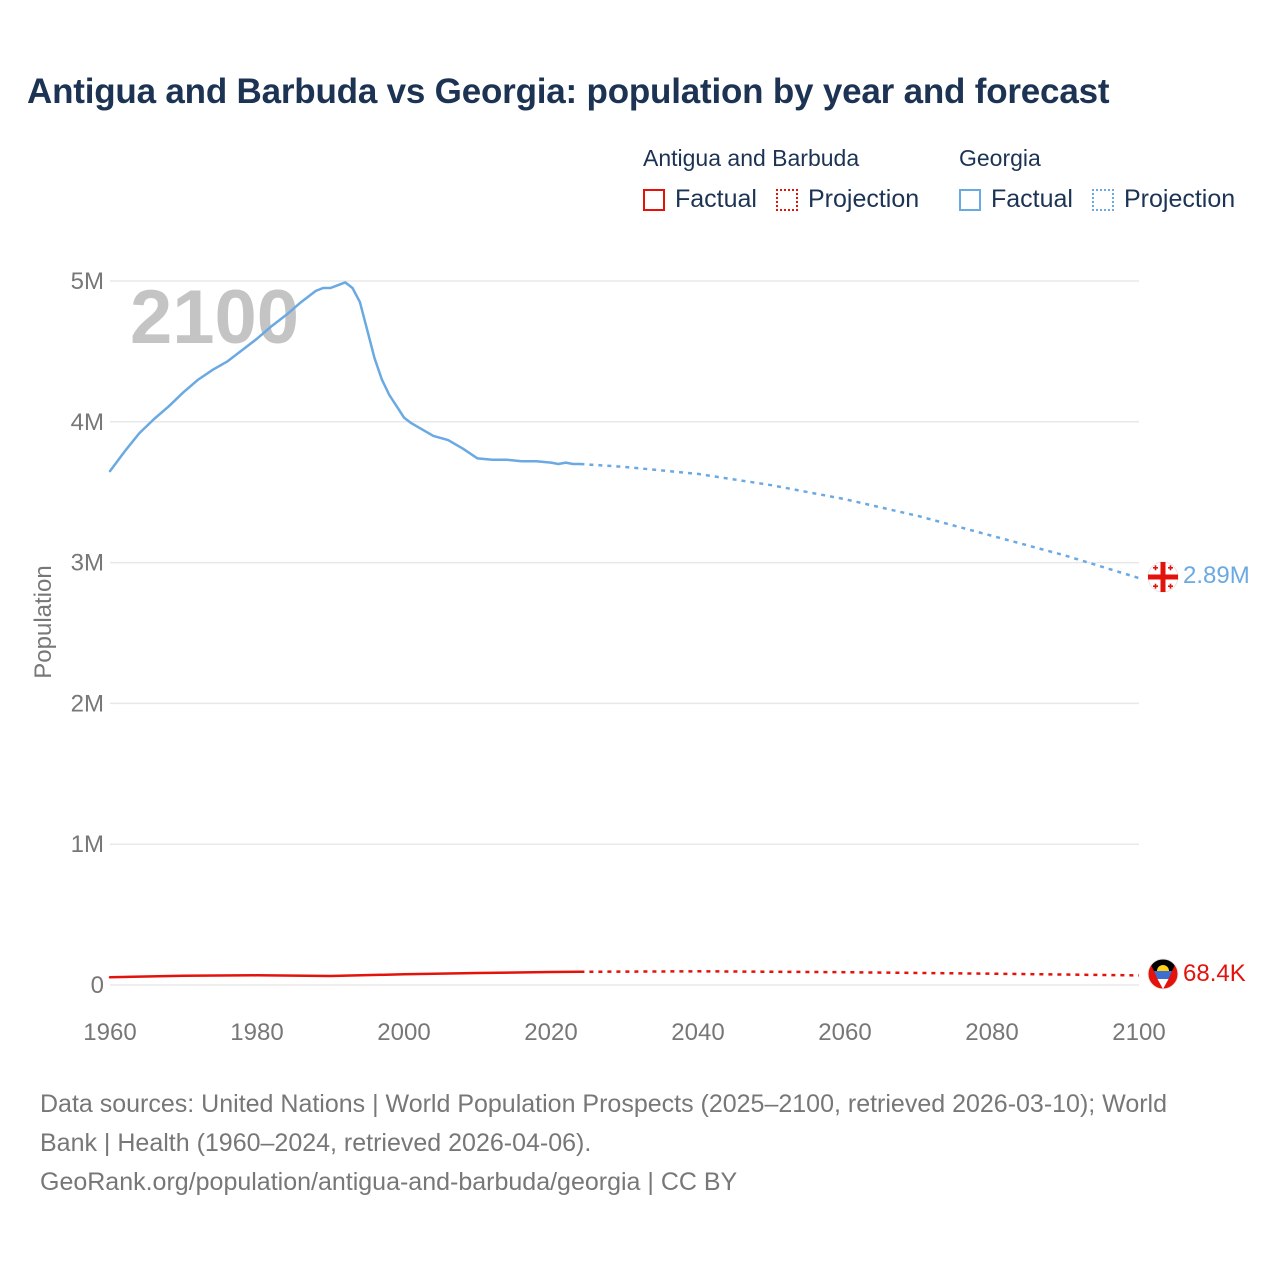 This screenshot has height=1280, width=1280. Describe the element at coordinates (697, 1032) in the screenshot. I see `x-tick-label: 2040` at that location.